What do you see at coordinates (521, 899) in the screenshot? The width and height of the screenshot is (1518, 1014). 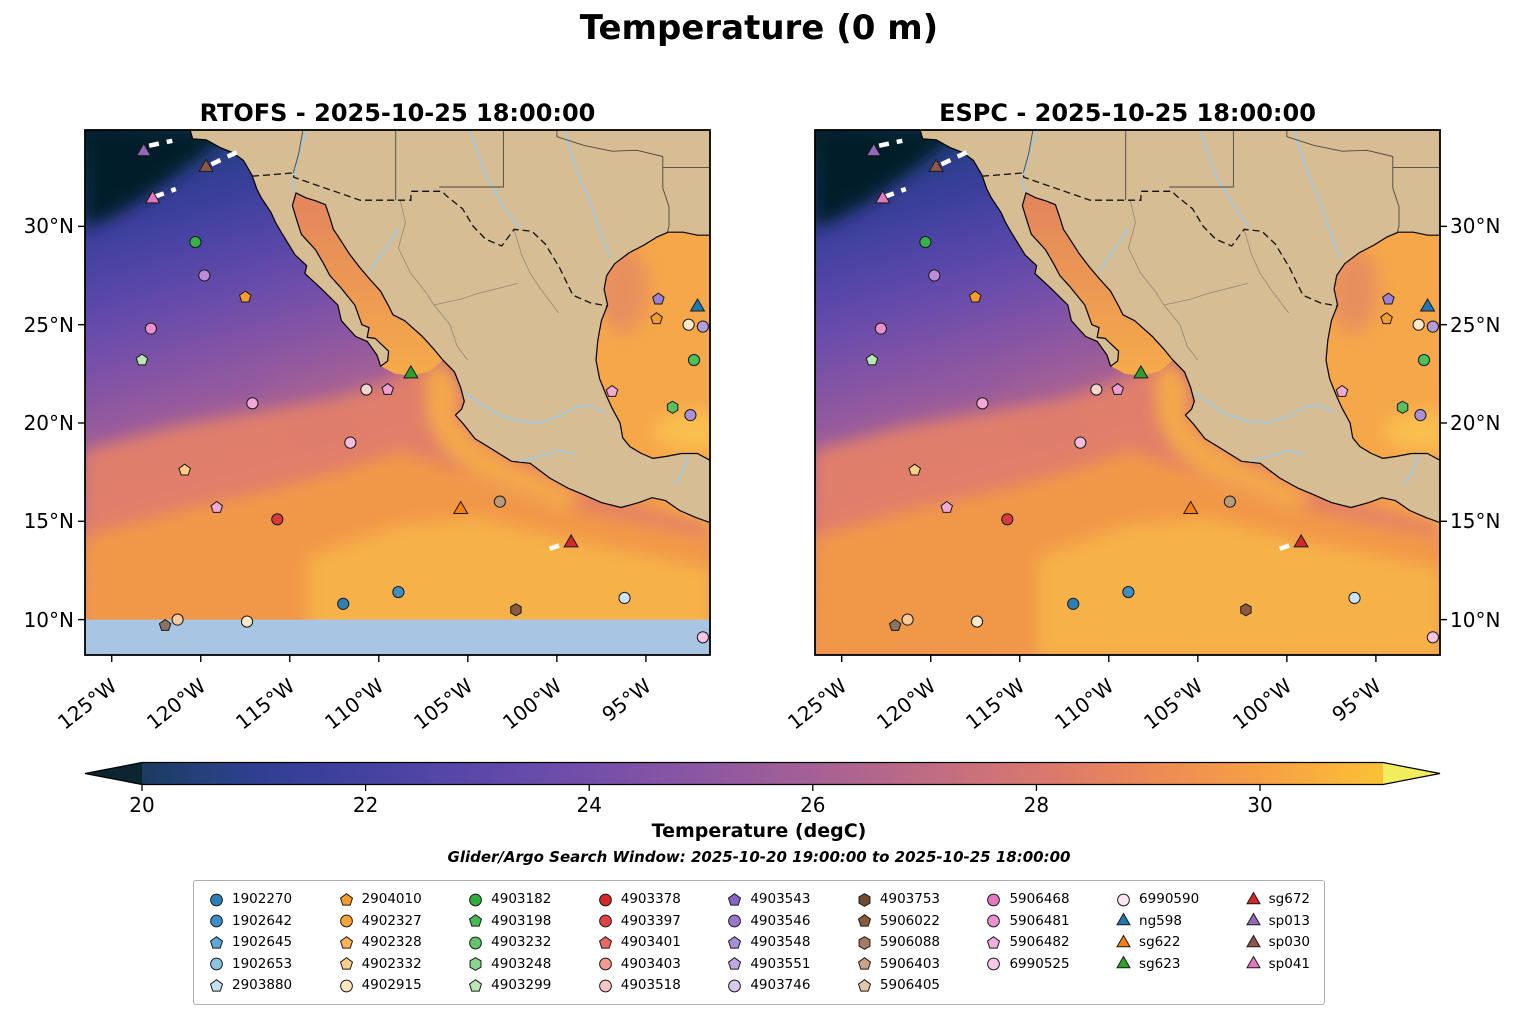 I see `legend-label: 4903182` at bounding box center [521, 899].